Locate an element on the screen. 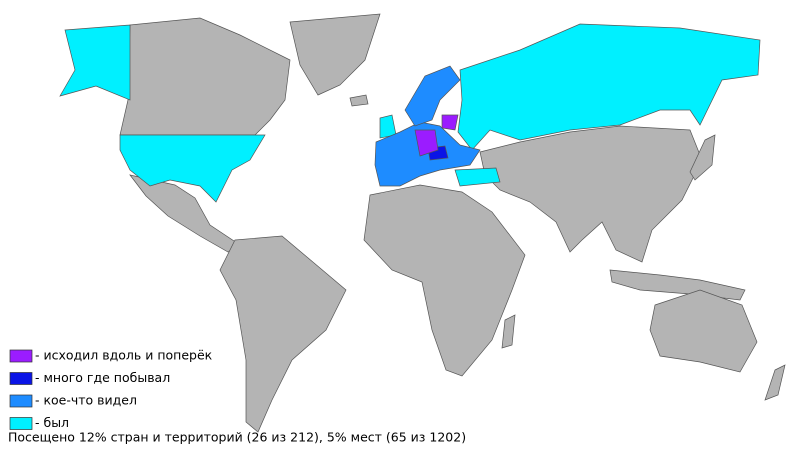 The width and height of the screenshot is (800, 450). russia is located at coordinates (609, 87).